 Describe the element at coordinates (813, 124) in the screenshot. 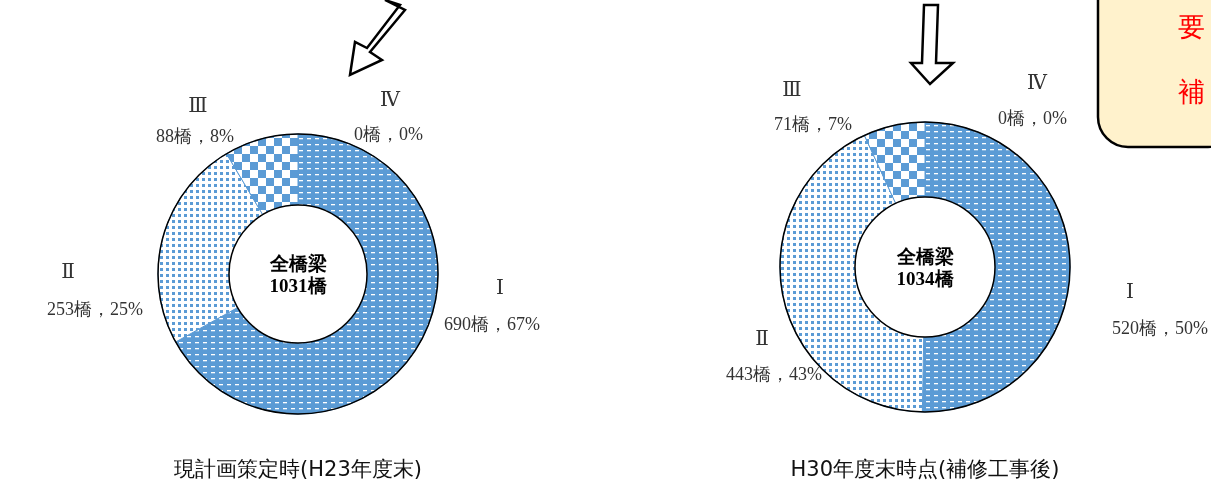

I see `data-label: 71橋，7%` at that location.